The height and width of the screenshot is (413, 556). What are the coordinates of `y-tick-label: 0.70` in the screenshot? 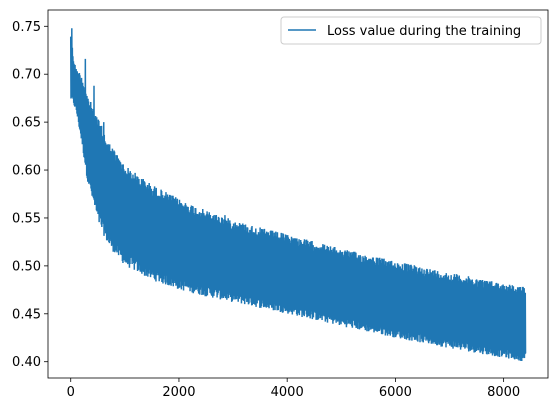 It's located at (26, 75).